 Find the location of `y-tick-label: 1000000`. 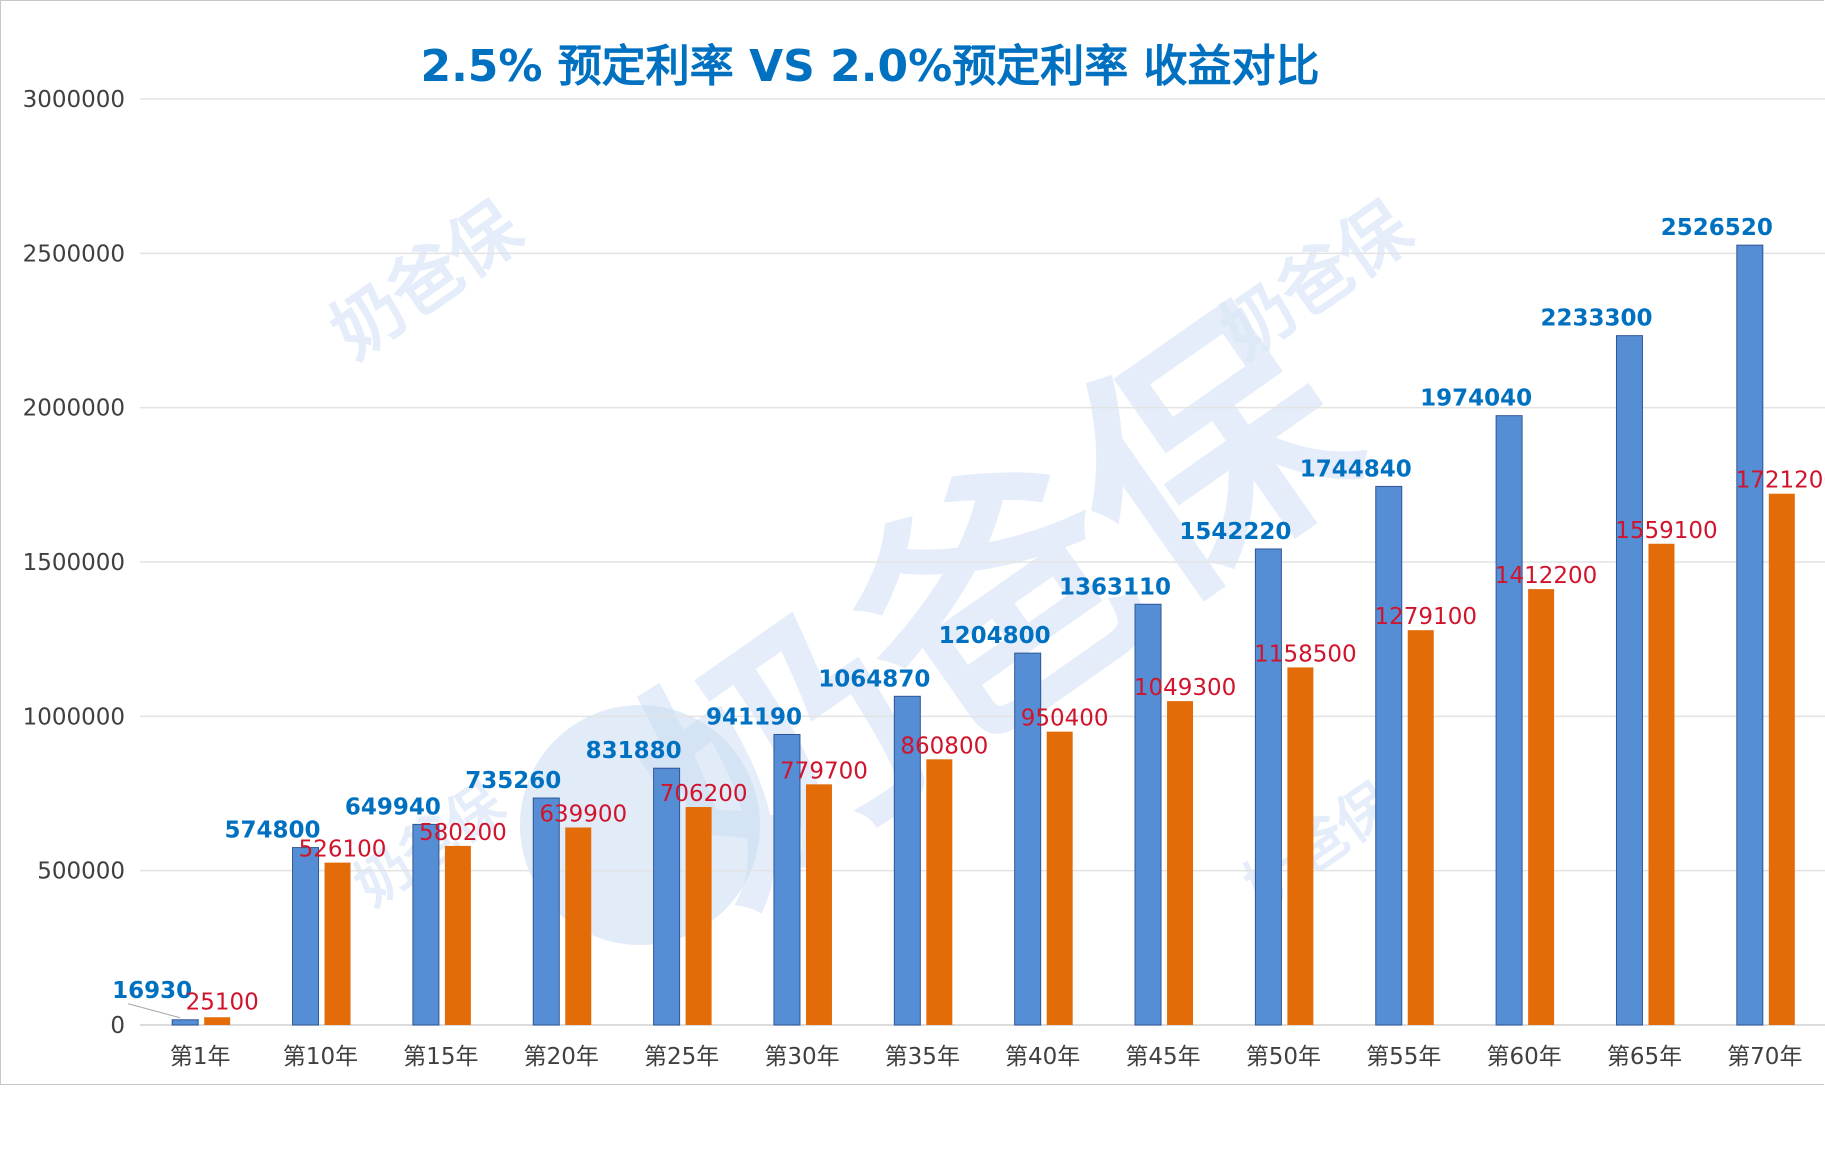

y-tick-label: 1000000 is located at coordinates (74, 717).